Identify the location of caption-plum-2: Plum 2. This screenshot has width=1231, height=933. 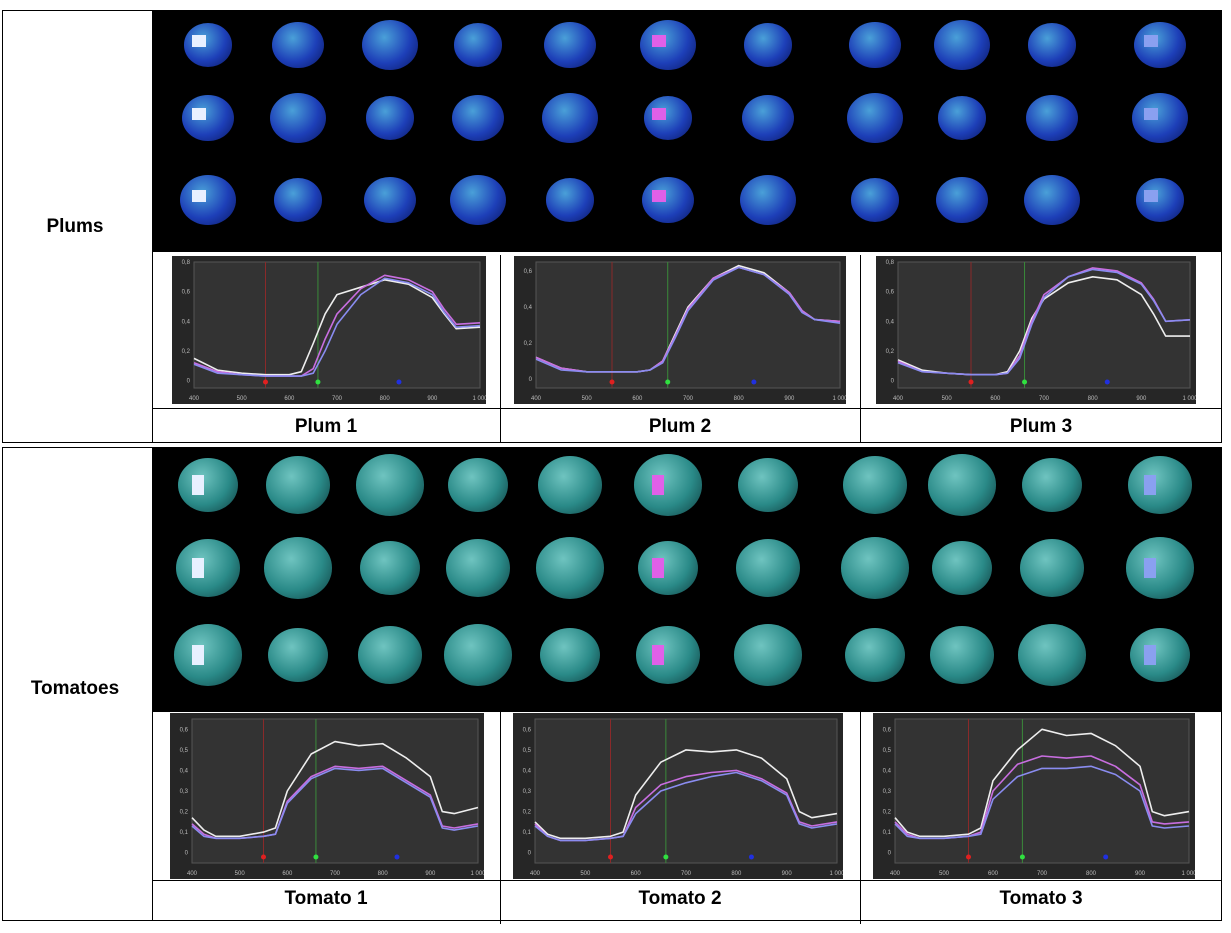
(680, 426).